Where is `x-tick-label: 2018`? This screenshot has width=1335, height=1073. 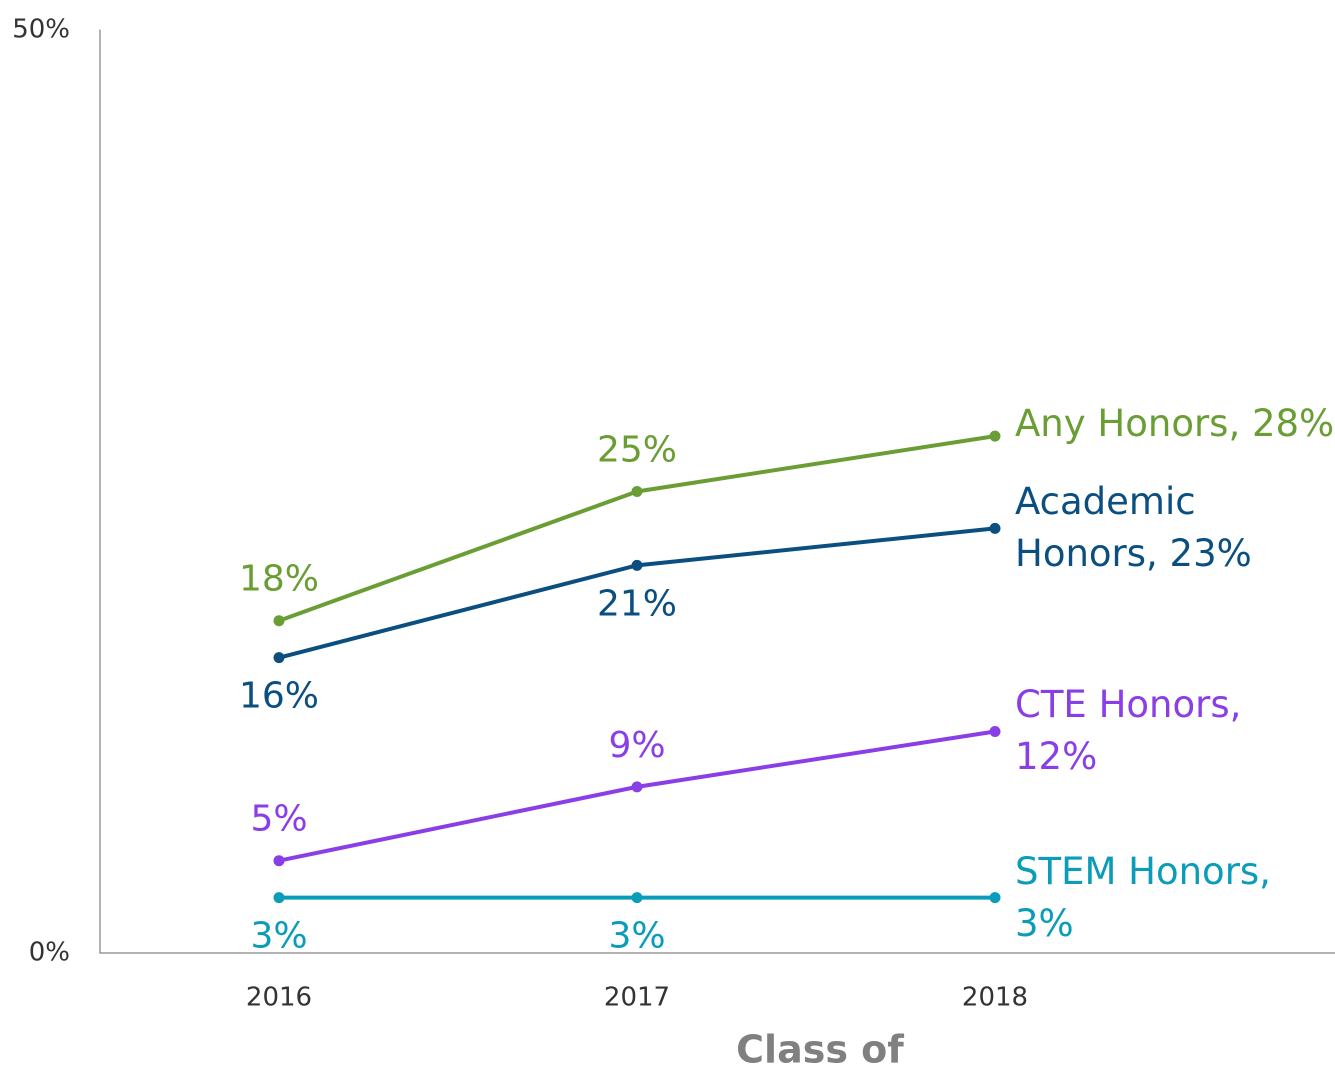 x-tick-label: 2018 is located at coordinates (995, 998).